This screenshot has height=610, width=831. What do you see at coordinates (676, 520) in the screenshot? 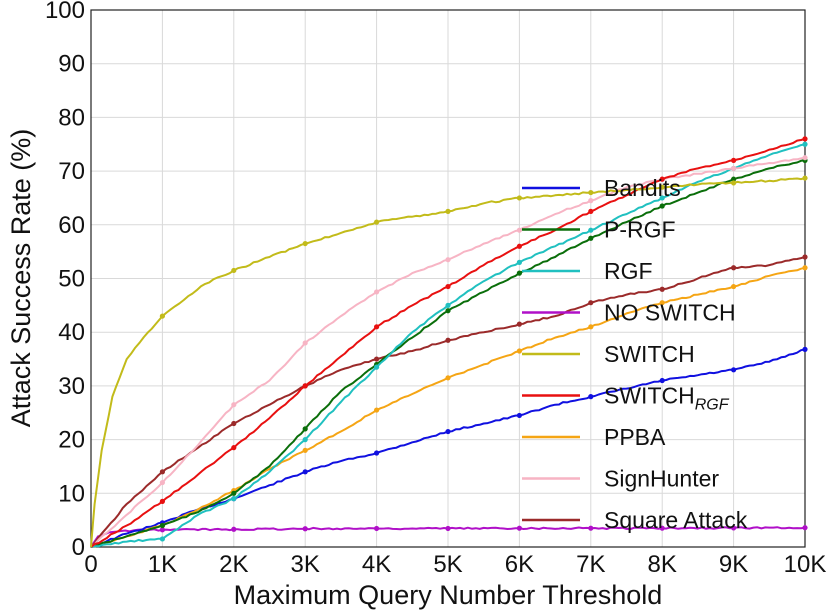
I see `legend-label: Square Attack` at bounding box center [676, 520].